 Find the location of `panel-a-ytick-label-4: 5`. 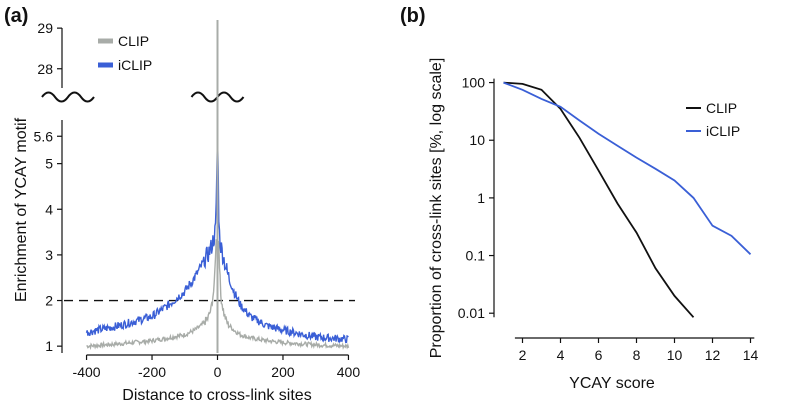

panel-a-ytick-label-4: 5 is located at coordinates (49, 164).